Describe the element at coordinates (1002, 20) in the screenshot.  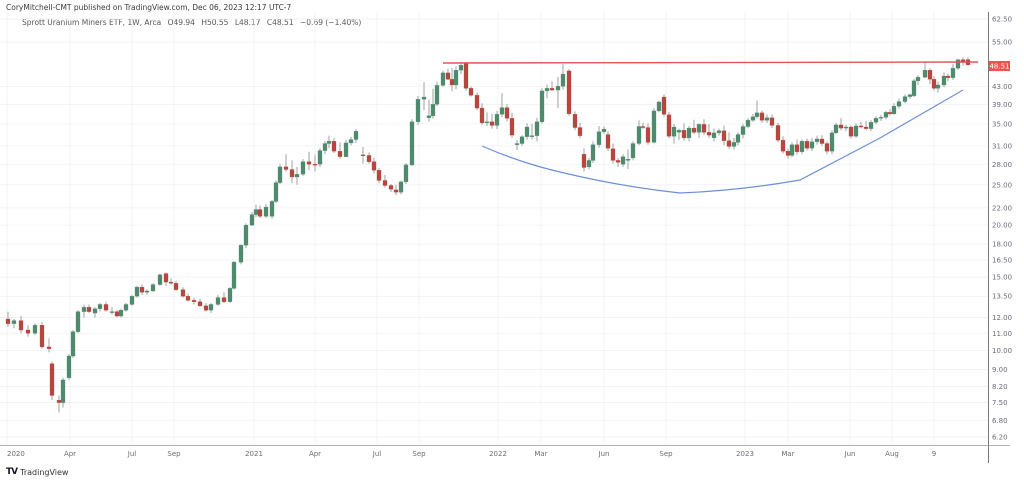
I see `price-tick-label: 62.50` at that location.